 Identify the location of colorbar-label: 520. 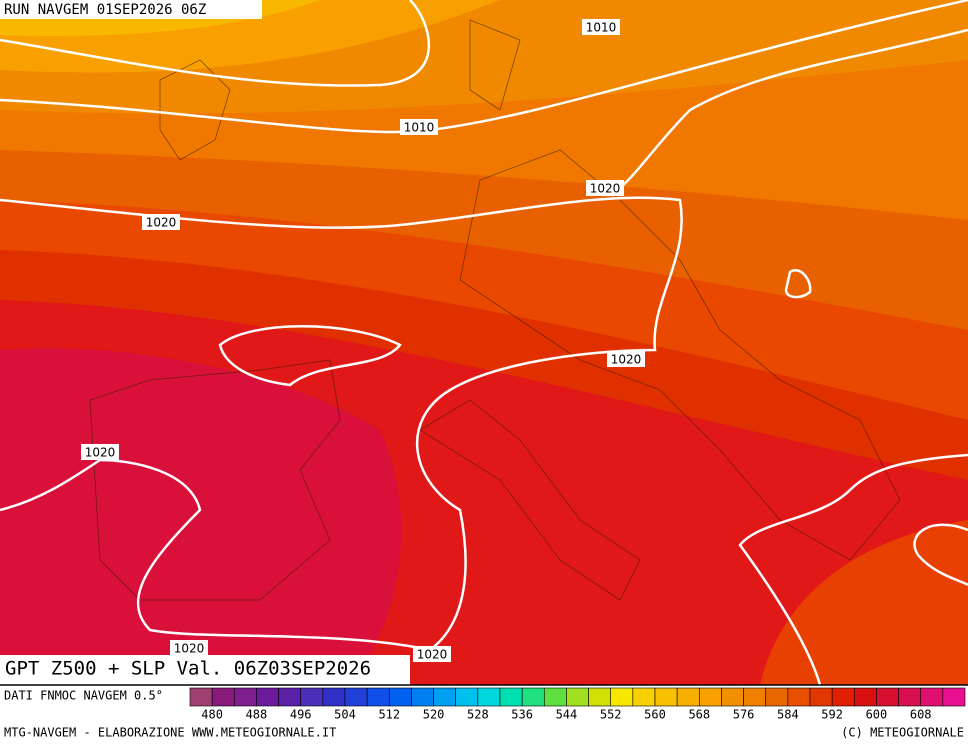
(434, 715).